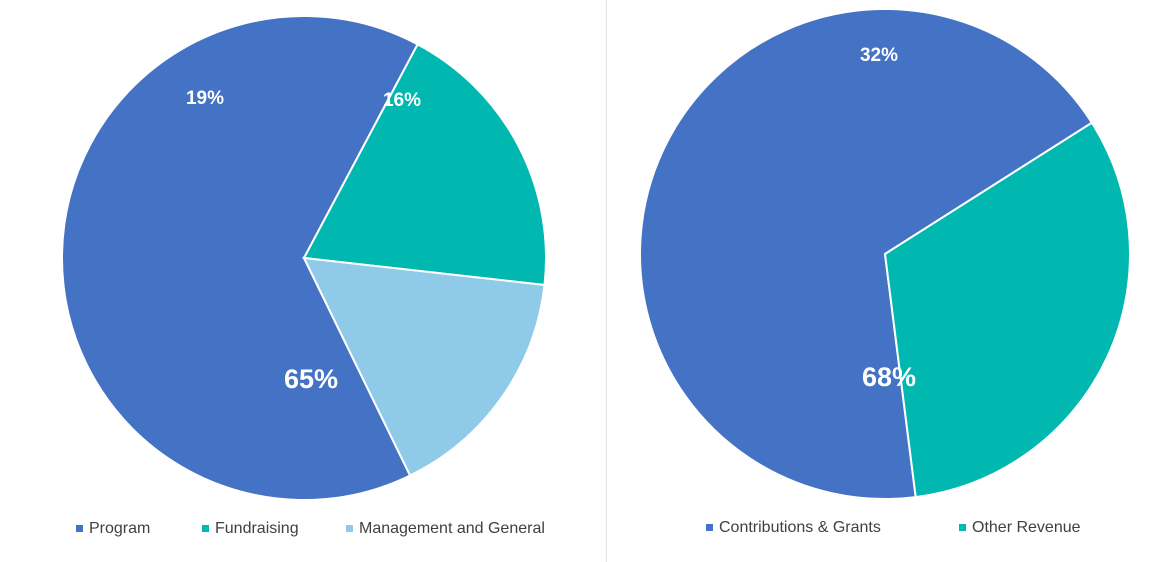  Describe the element at coordinates (709, 527) in the screenshot. I see `legend-swatch-contributions-and-grants` at that location.